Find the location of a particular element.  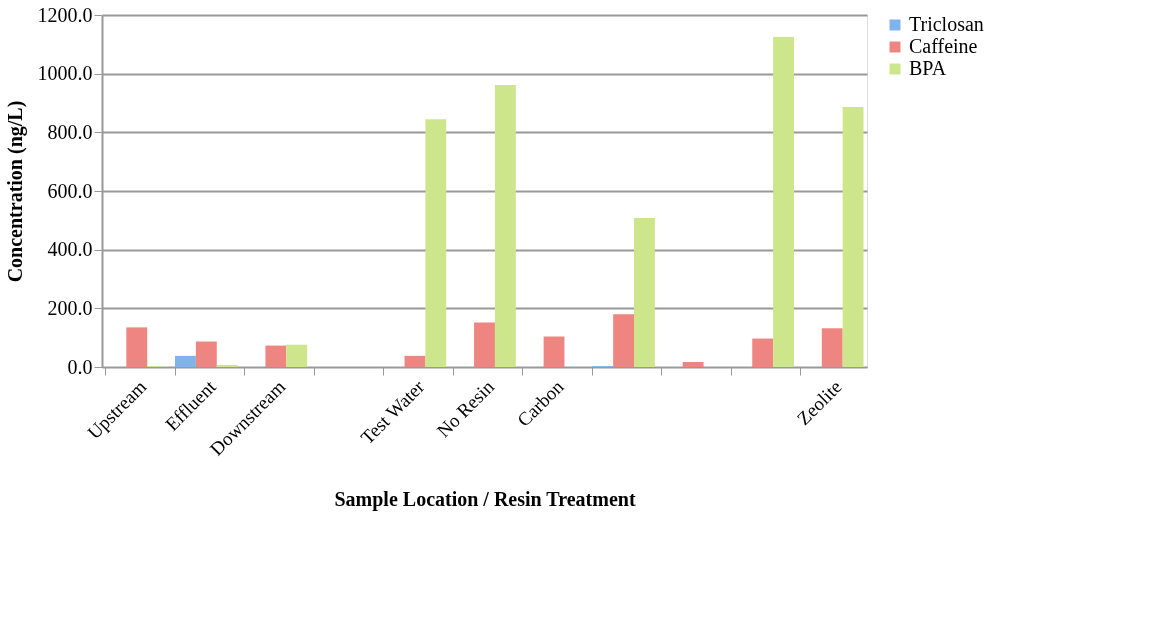

y-tick-label: 200.0 is located at coordinates (70, 307).